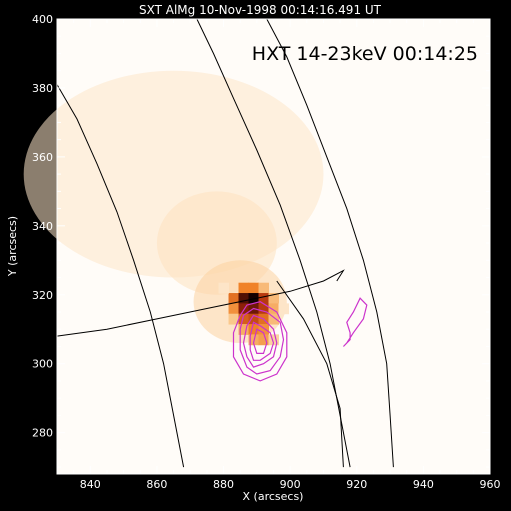 This screenshot has width=511, height=511. I want to click on x-tick-label: 940, so click(423, 484).